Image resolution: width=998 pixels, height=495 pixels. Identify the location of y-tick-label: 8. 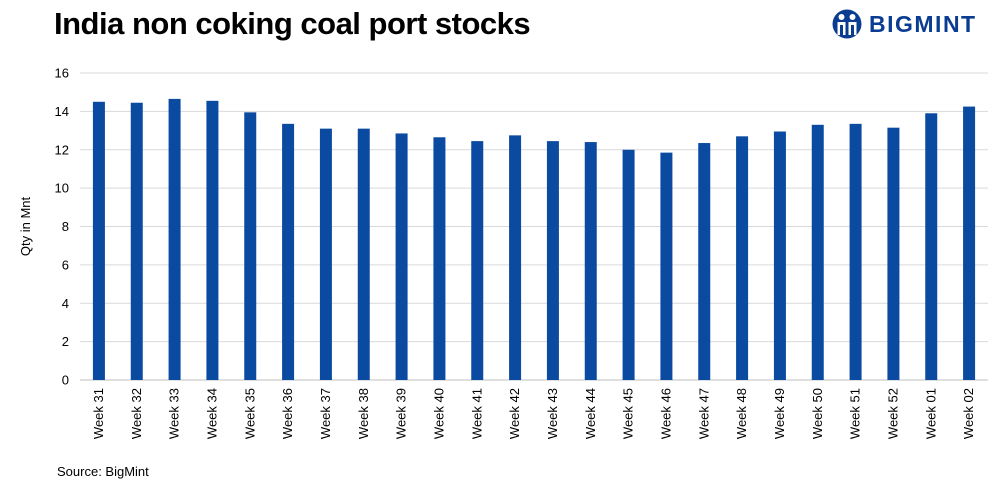
(65, 226).